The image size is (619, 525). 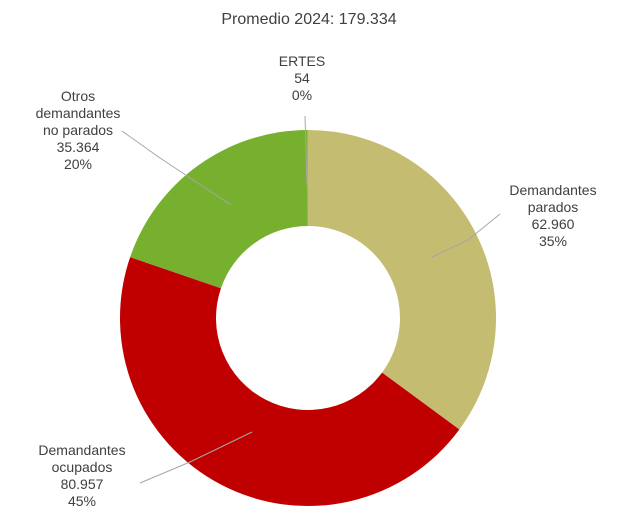 I want to click on data-label-ertes: ERTES 54 0%, so click(x=302, y=78).